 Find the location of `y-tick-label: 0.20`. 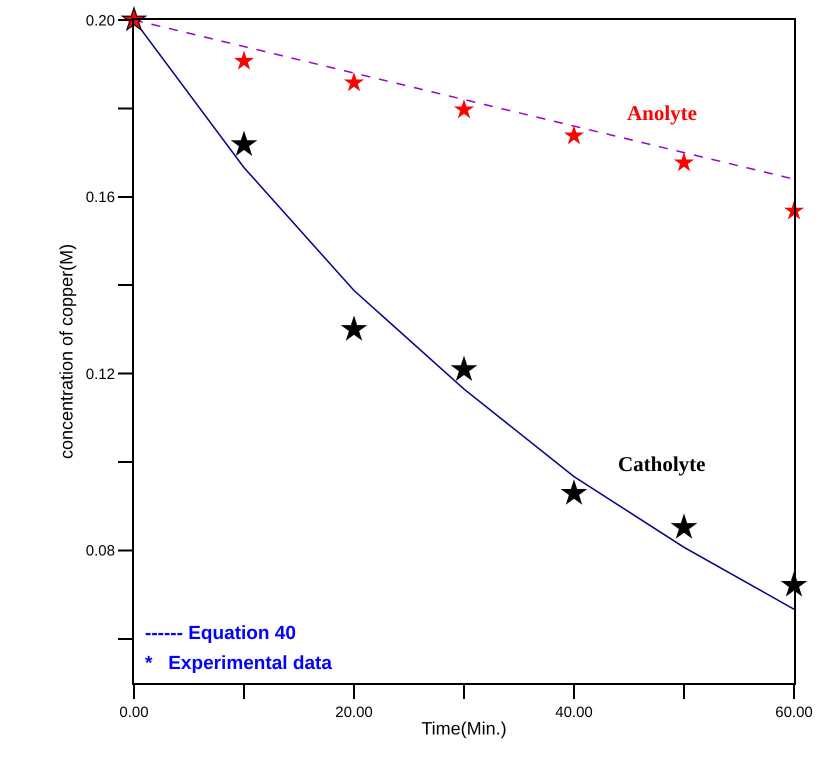

y-tick-label: 0.20 is located at coordinates (100, 21).